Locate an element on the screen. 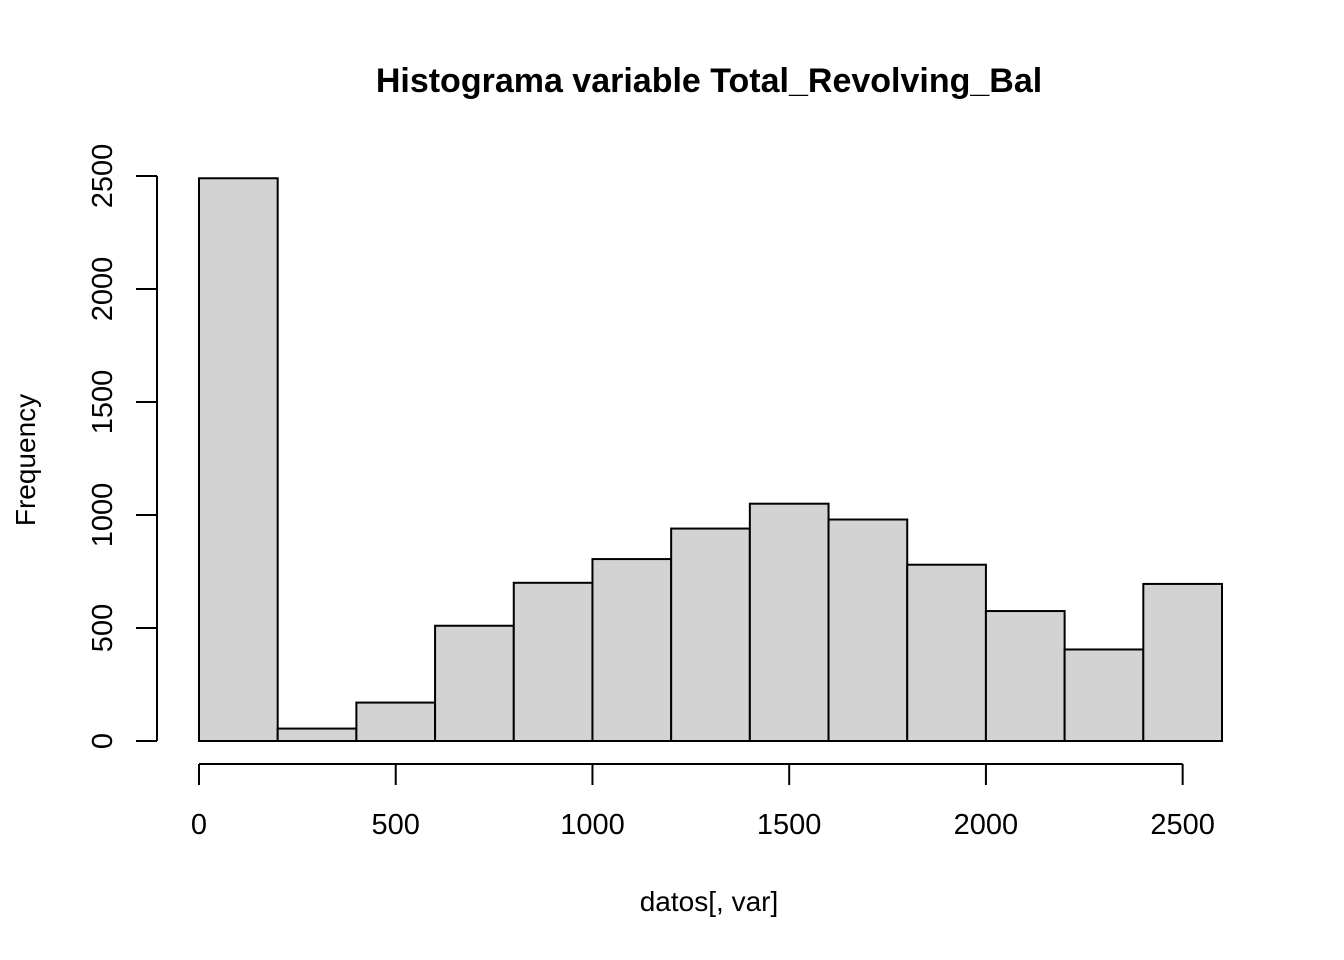 The width and height of the screenshot is (1344, 960). chart-title: Histograma variable Total_Revolving_Bal is located at coordinates (709, 81).